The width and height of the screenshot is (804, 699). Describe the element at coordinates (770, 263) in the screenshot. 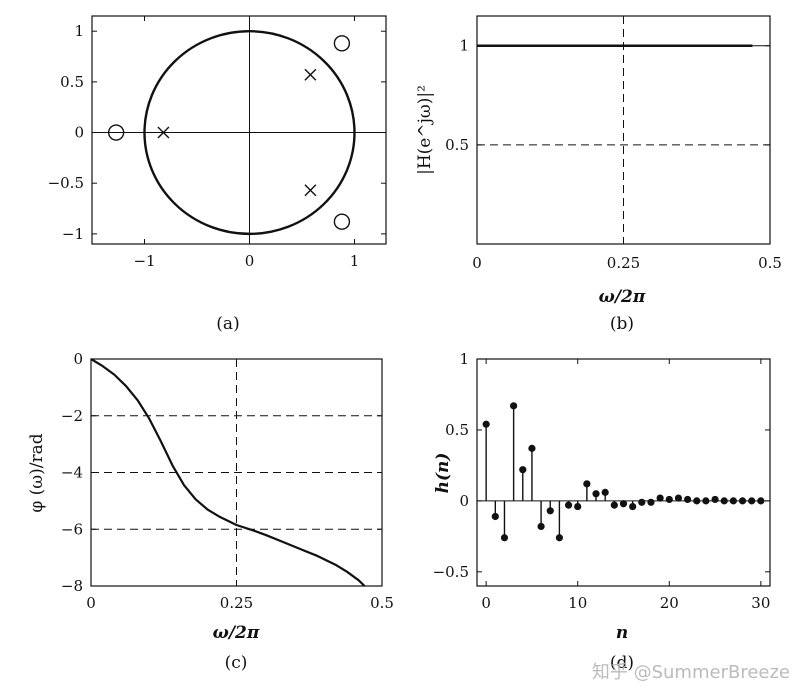

I see `panel-b-xtick-label: 0.5` at that location.